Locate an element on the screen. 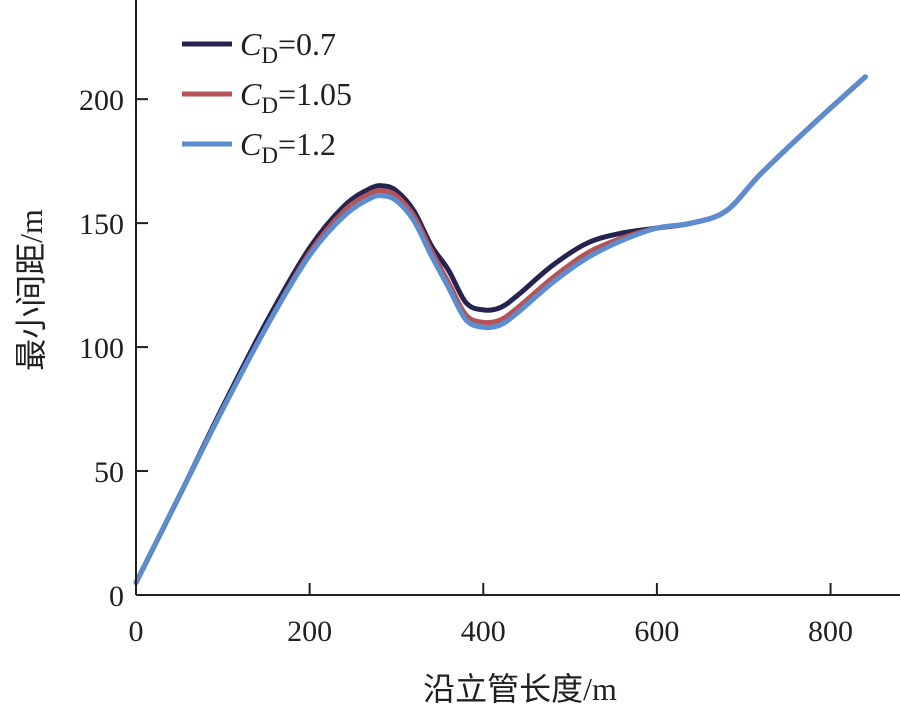 The height and width of the screenshot is (715, 900). legend-label-3: CD=1.2 is located at coordinates (288, 147).